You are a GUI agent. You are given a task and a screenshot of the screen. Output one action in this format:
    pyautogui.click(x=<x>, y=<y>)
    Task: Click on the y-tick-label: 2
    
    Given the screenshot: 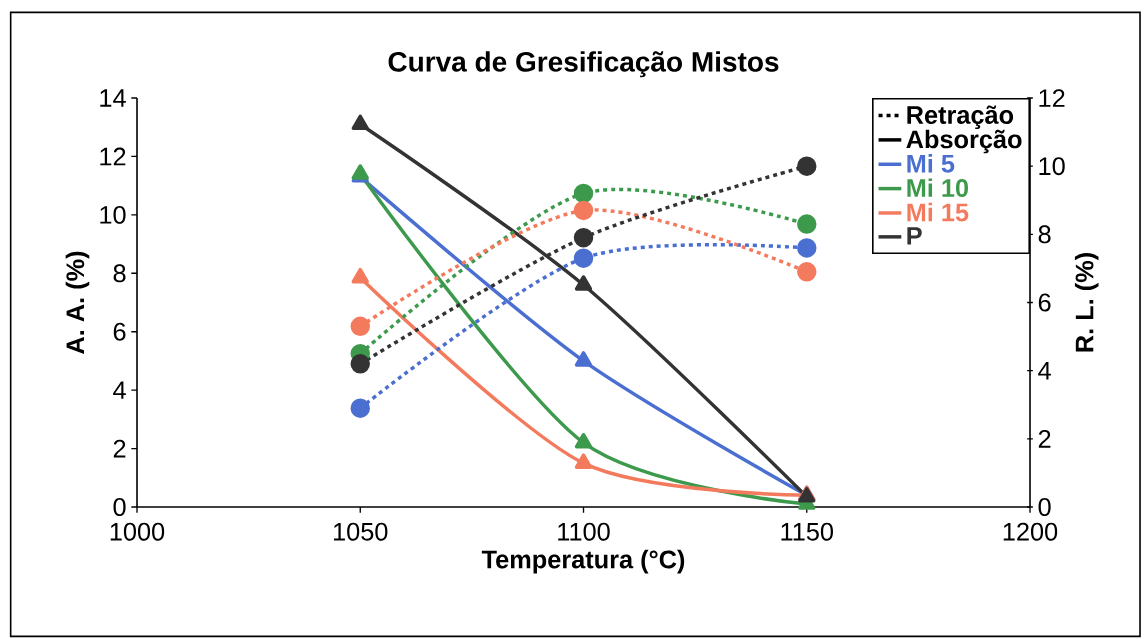 What is the action you would take?
    pyautogui.click(x=119, y=448)
    